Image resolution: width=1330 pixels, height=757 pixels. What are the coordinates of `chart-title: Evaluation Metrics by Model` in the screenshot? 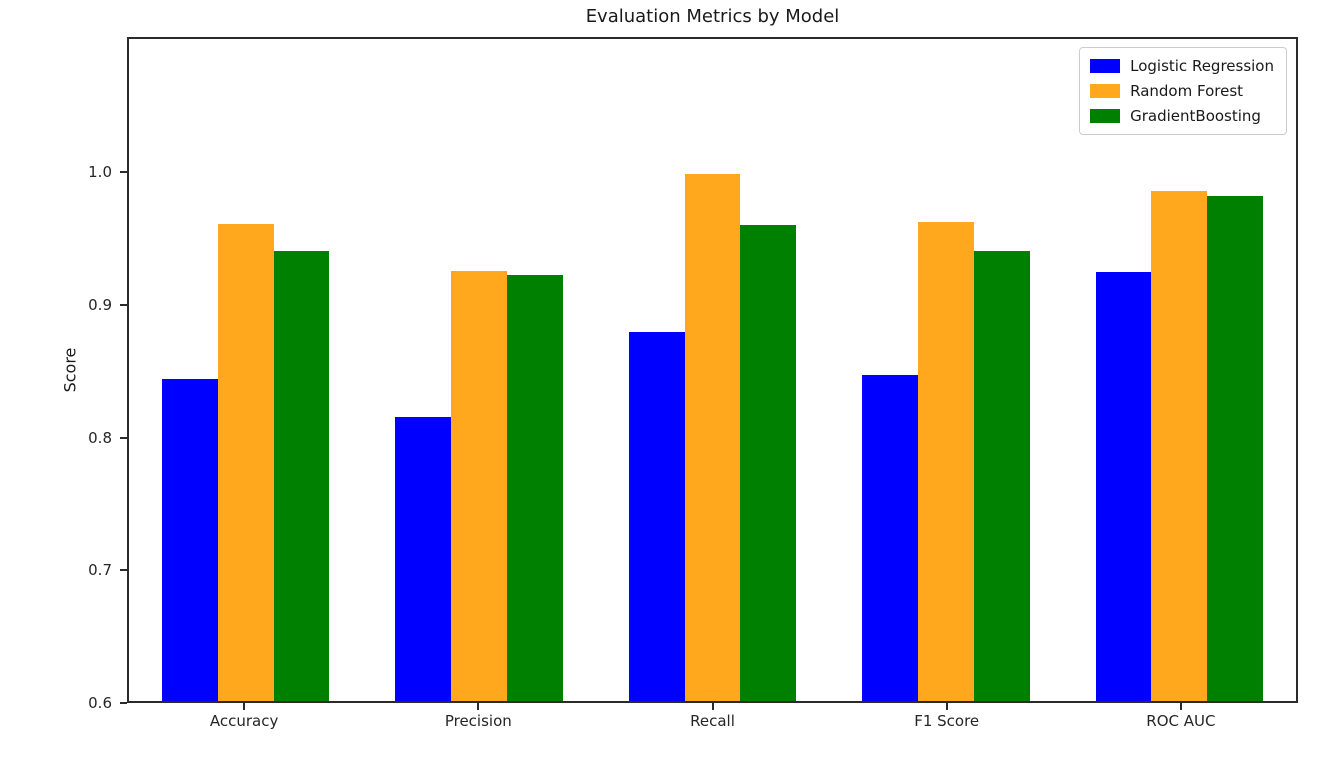 It's located at (712, 16).